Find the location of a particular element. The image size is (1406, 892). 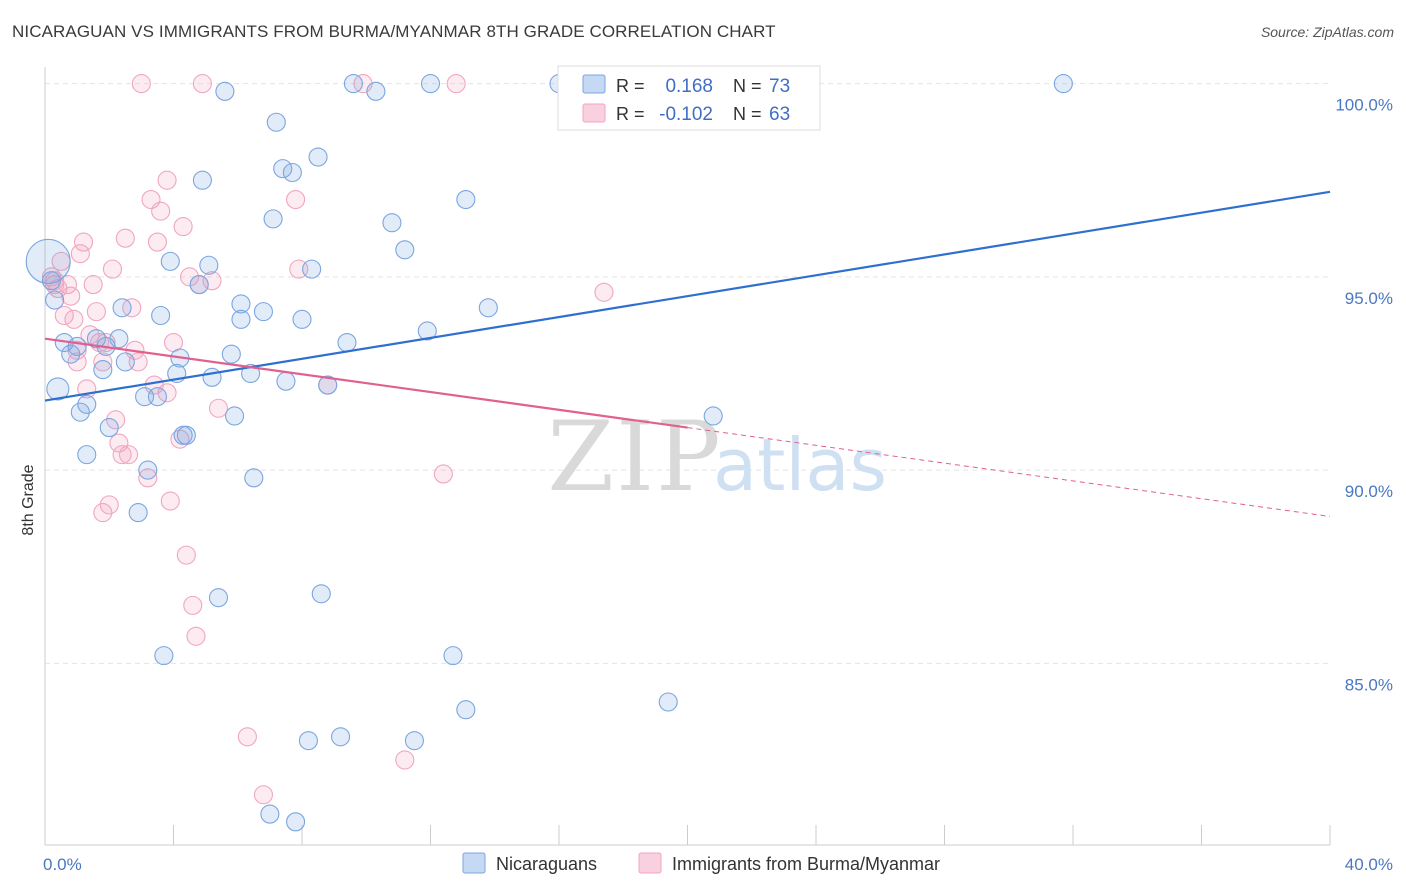

stats-legend: R = 0.168 N = 73 R = -0.102 N = 63 is located at coordinates (689, 98).